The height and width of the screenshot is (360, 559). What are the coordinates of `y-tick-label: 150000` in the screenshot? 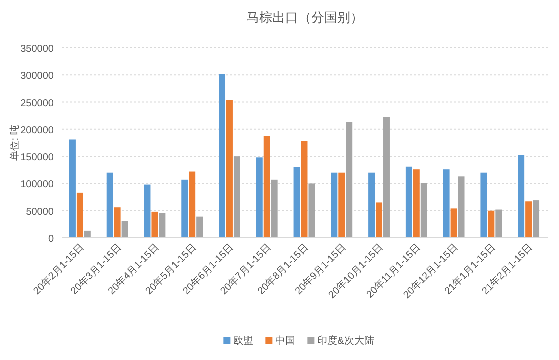 It's located at (37, 158).